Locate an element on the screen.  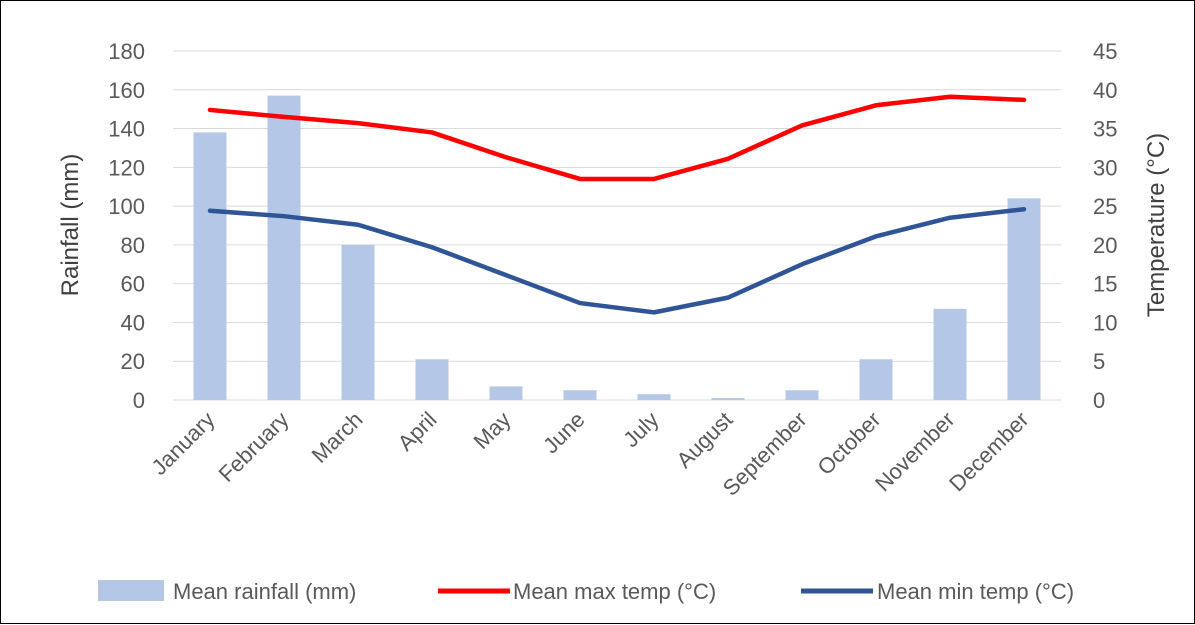
right-tick-label: 30 is located at coordinates (1105, 167).